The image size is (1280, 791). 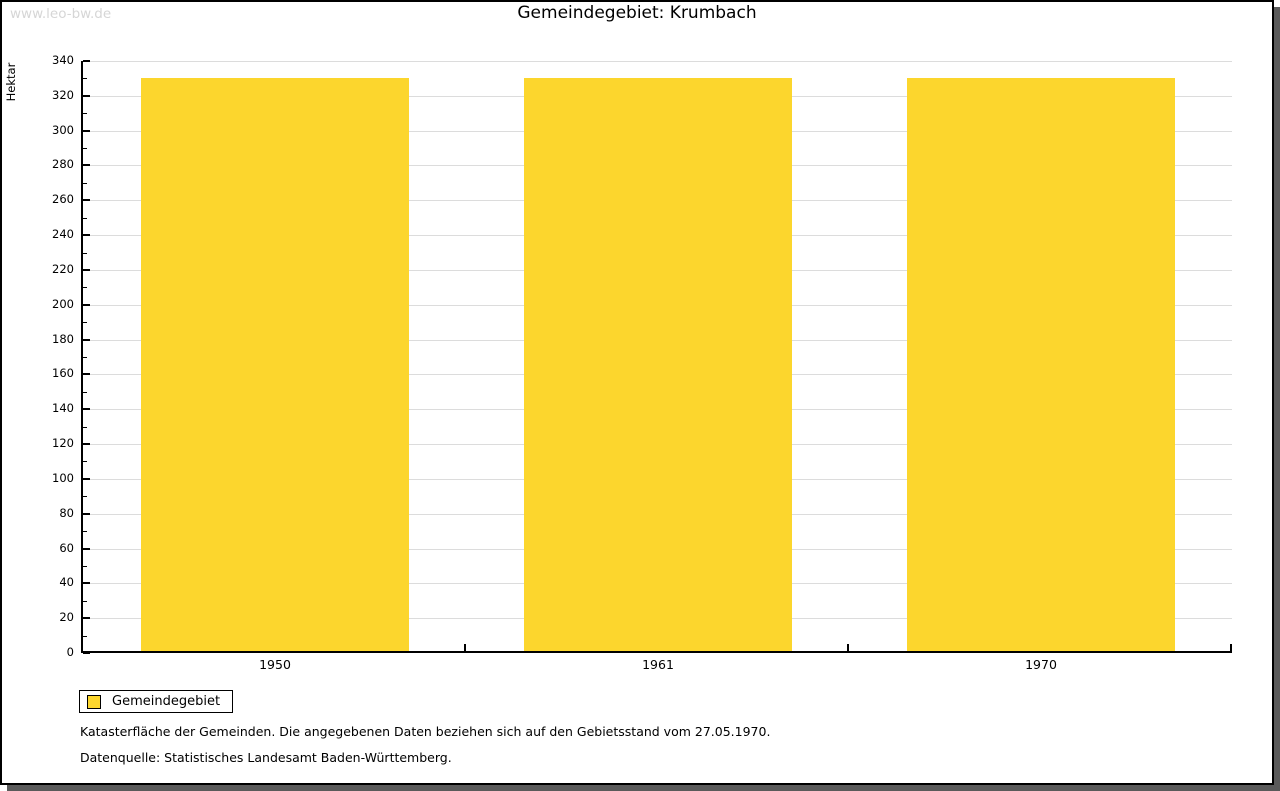 I want to click on y-tick-label: 180, so click(x=63, y=339).